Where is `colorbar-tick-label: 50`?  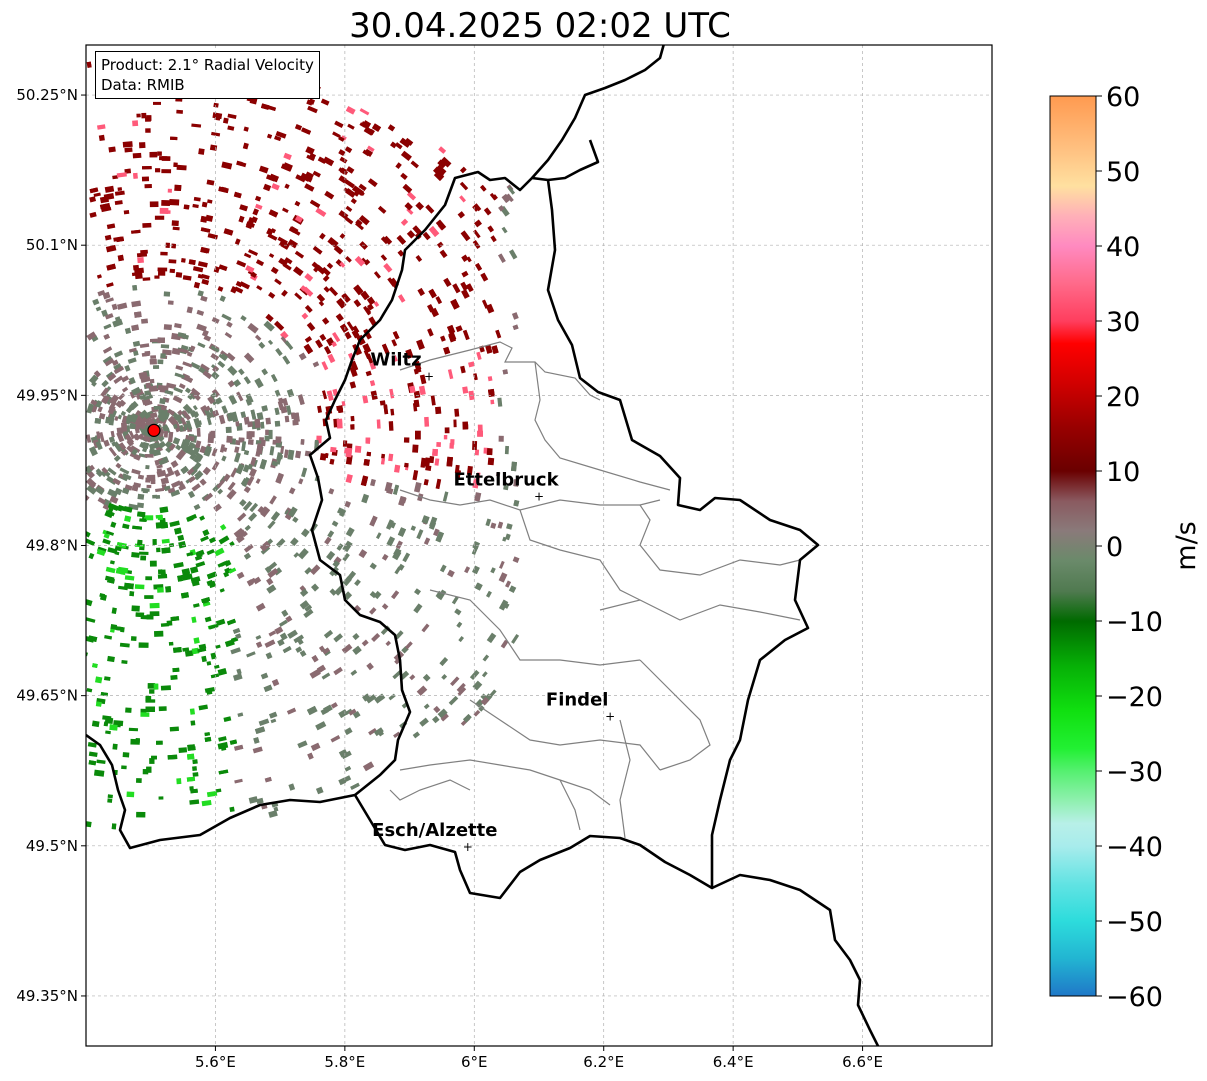 colorbar-tick-label: 50 is located at coordinates (1123, 172).